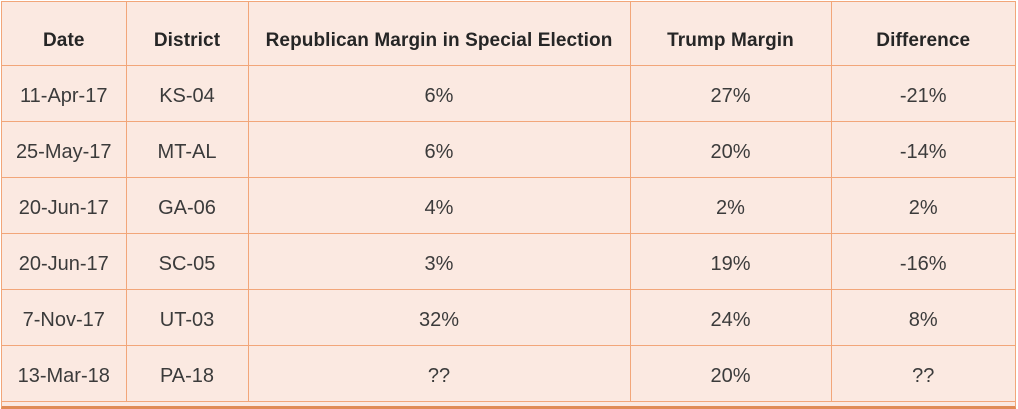  What do you see at coordinates (64, 93) in the screenshot?
I see `cell-date: 11-Apr-17` at bounding box center [64, 93].